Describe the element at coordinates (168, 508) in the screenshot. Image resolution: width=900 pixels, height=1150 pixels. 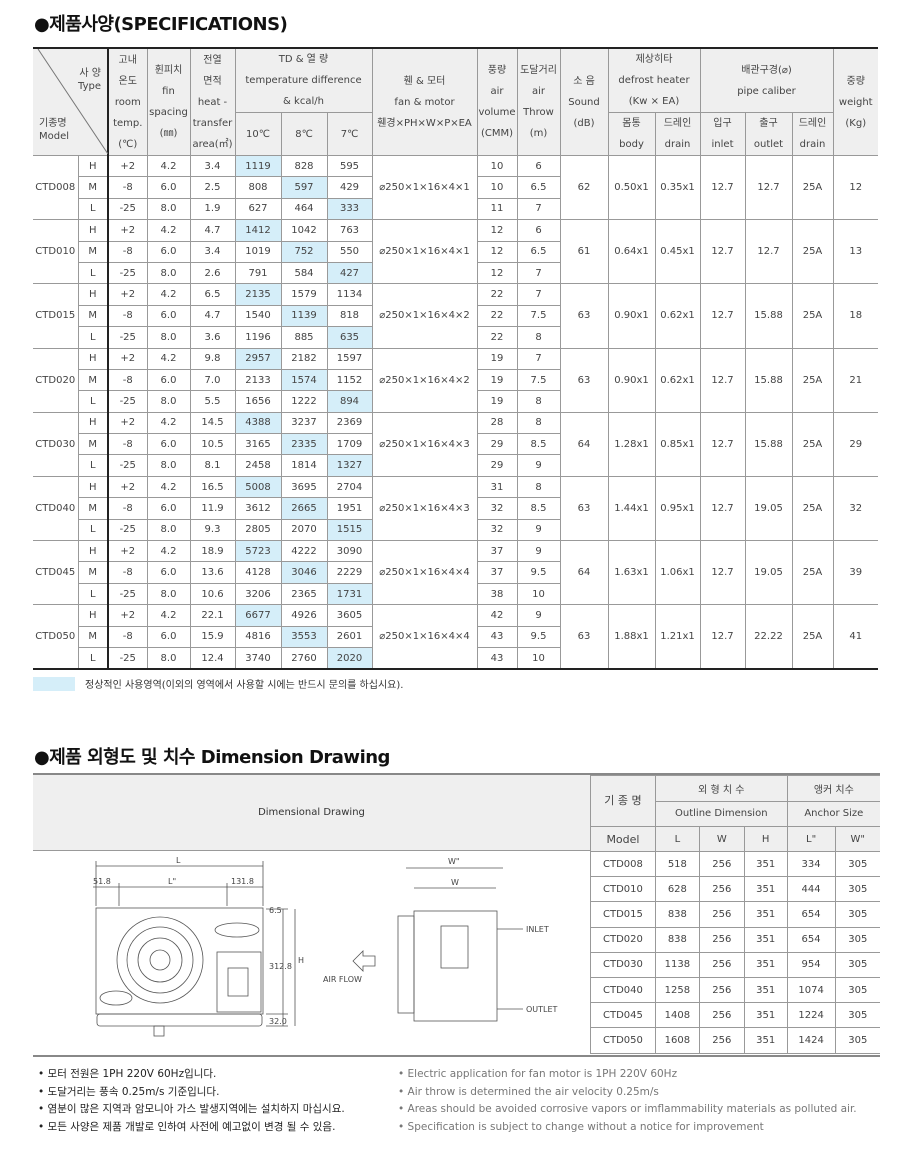
I see `fin-spacing: 6.0` at that location.